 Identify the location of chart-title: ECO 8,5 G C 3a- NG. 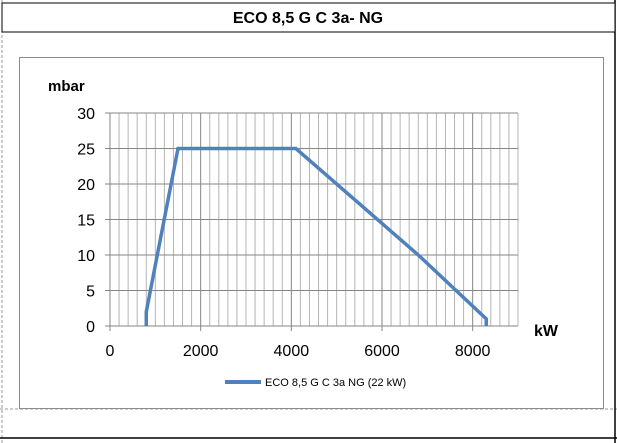
(308, 18).